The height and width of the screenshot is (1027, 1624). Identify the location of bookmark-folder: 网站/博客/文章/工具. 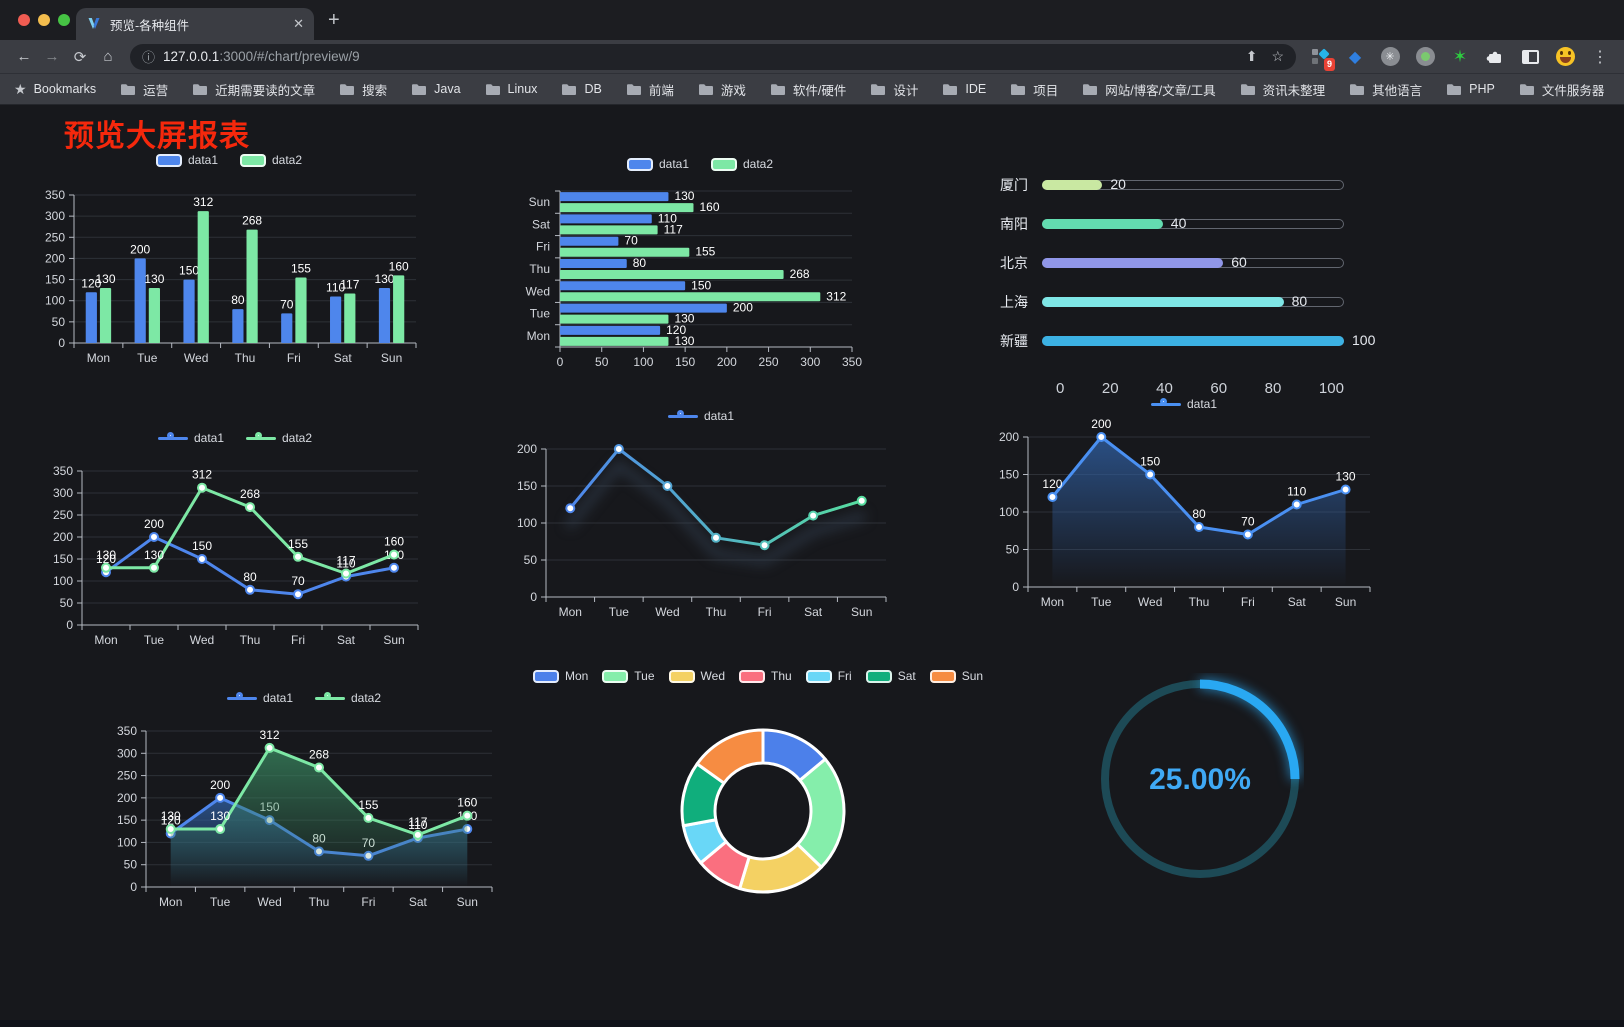
(1149, 89).